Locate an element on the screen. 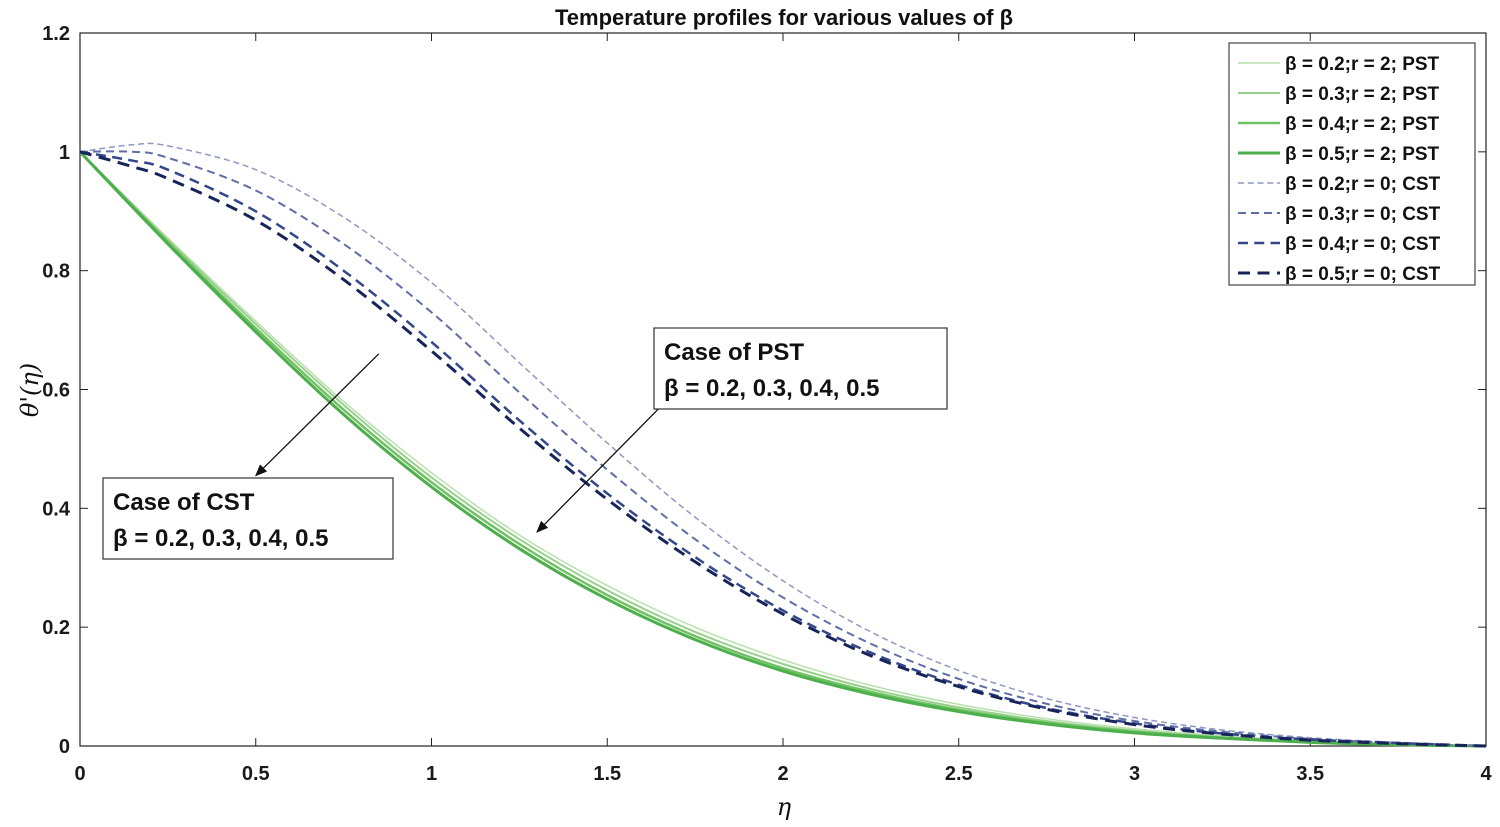  legend-box is located at coordinates (1352, 164).